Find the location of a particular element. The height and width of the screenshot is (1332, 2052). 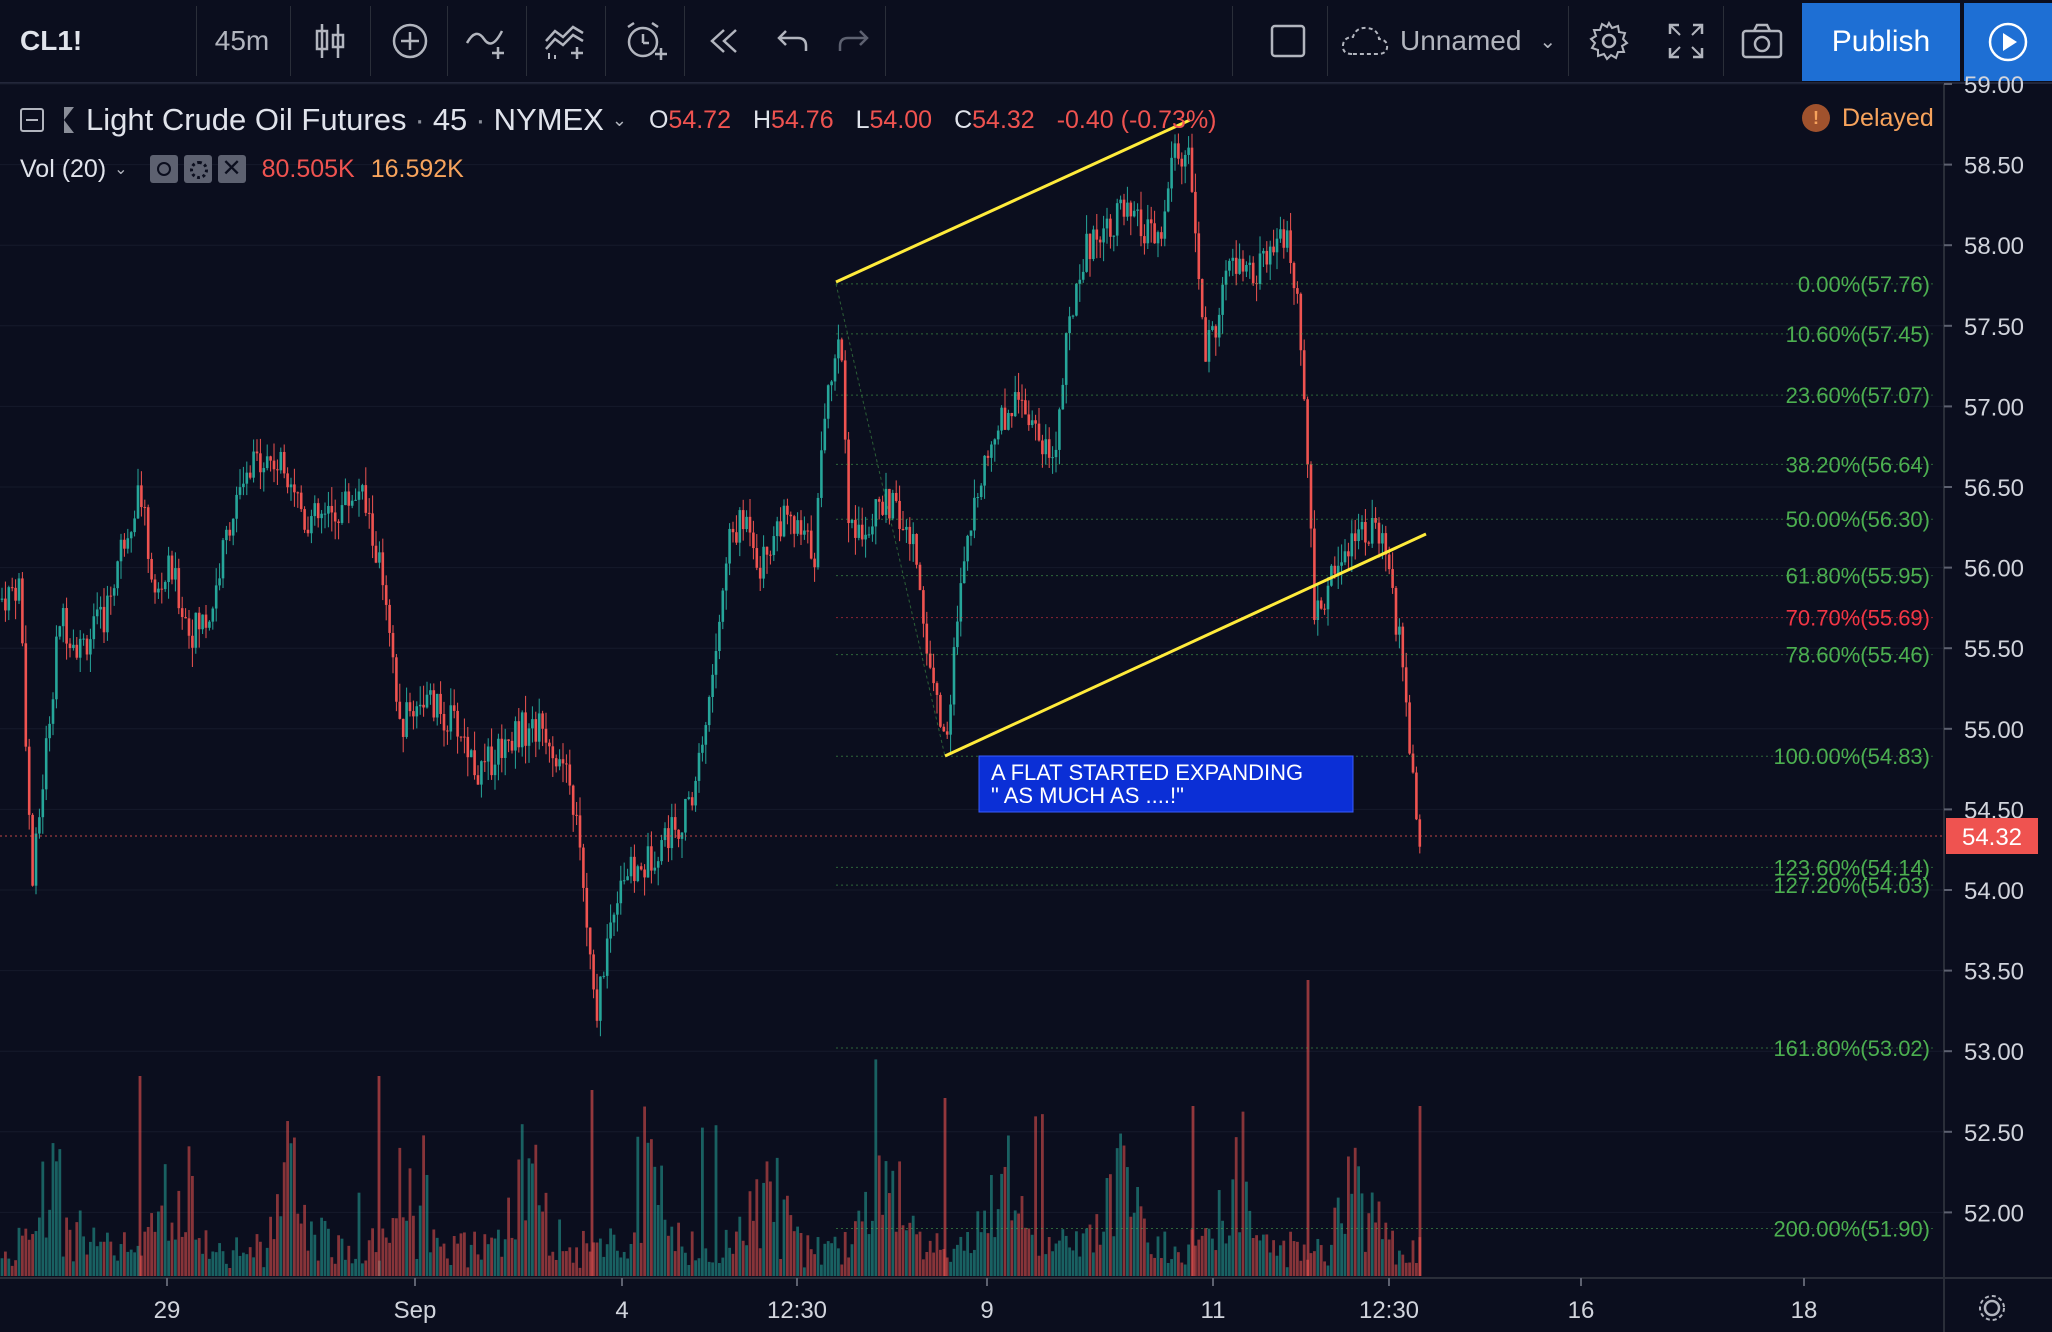

undo-button is located at coordinates (793, 41).